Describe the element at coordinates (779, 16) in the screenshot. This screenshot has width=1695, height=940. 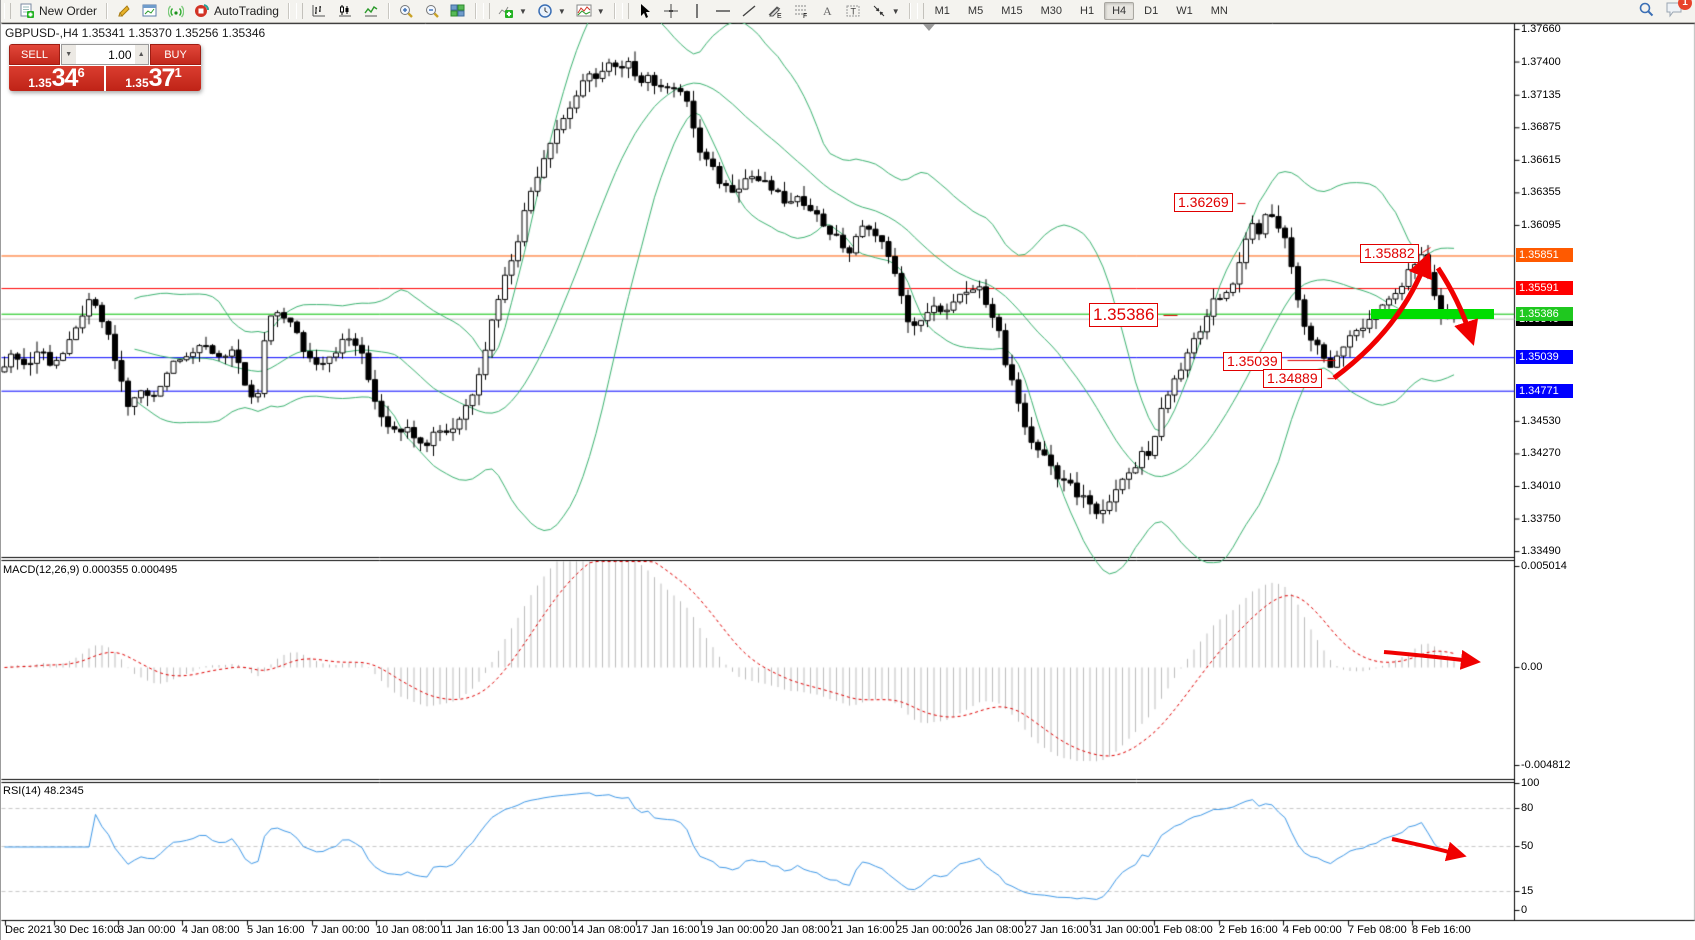
I see `svg-text: E` at that location.